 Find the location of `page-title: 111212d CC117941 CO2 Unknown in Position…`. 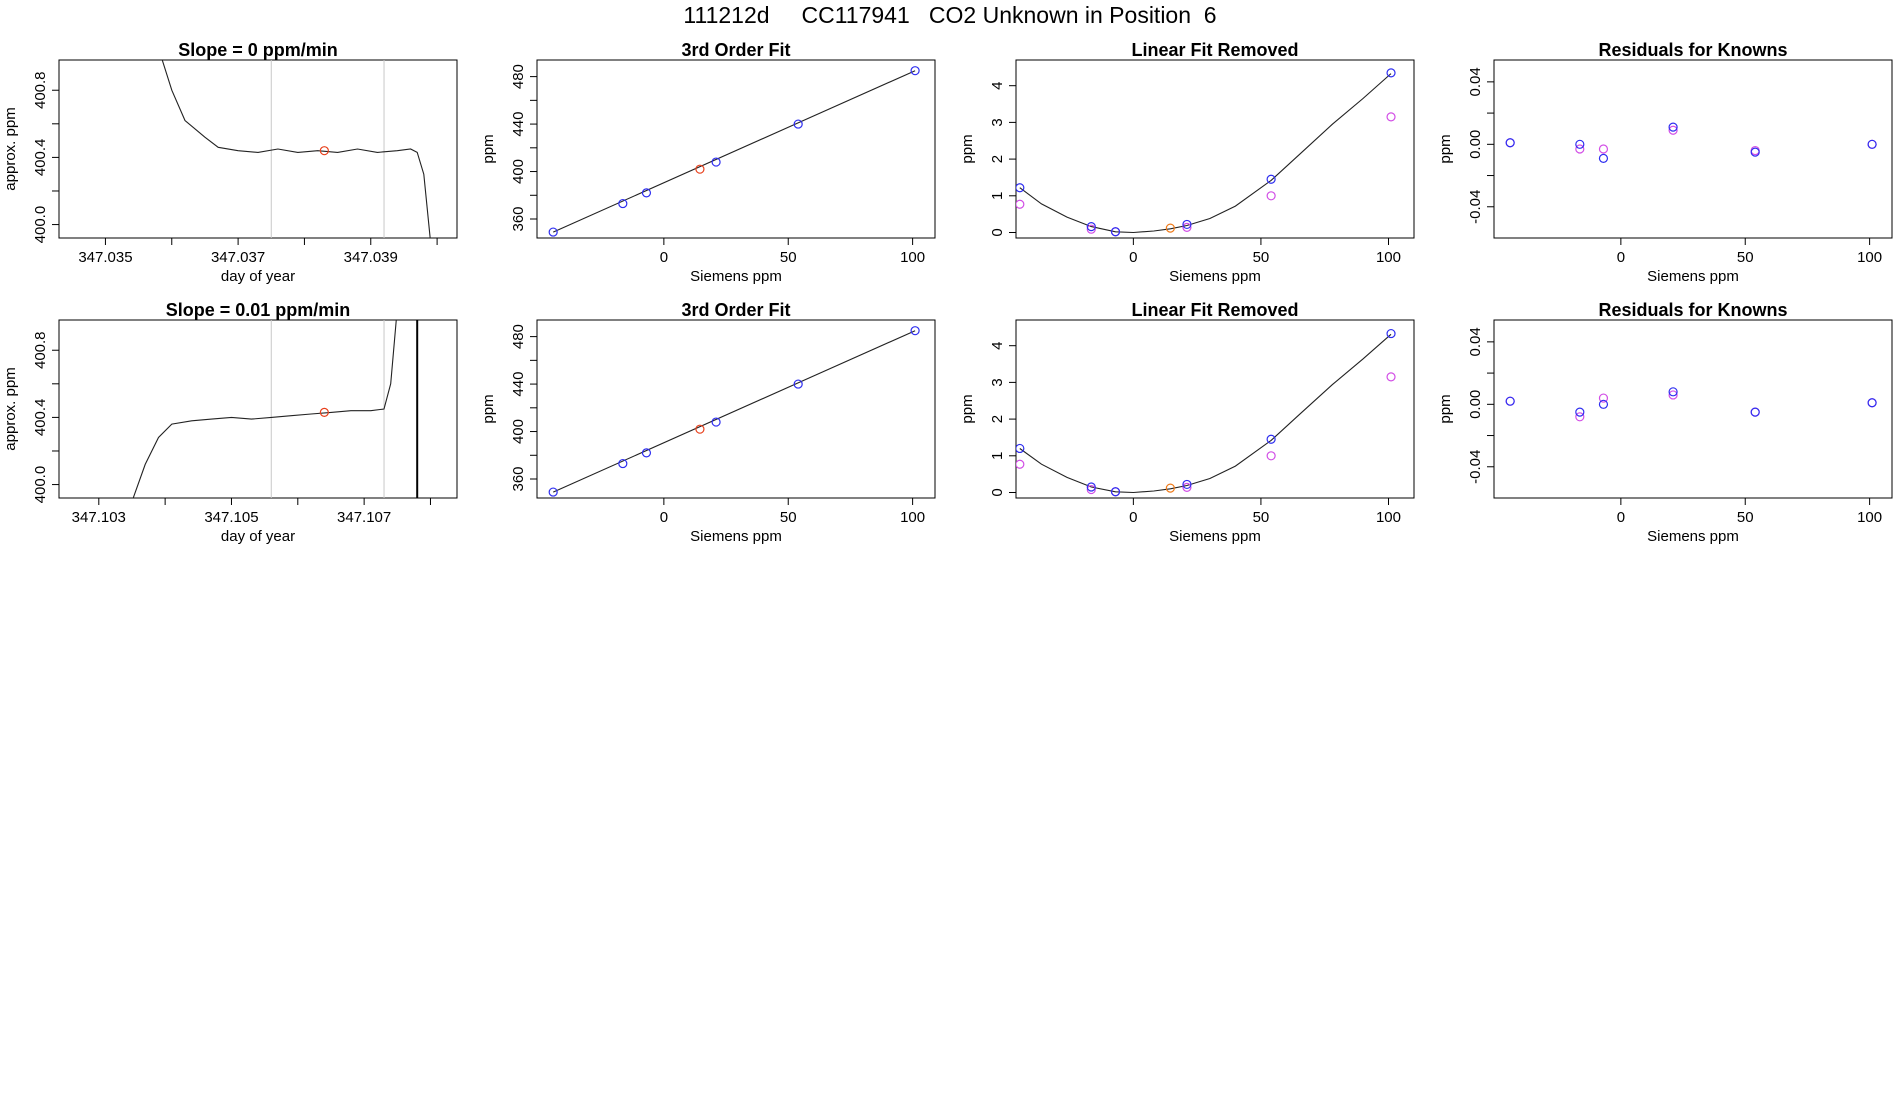

page-title: 111212d CC117941 CO2 Unknown in Position… is located at coordinates (950, 15).